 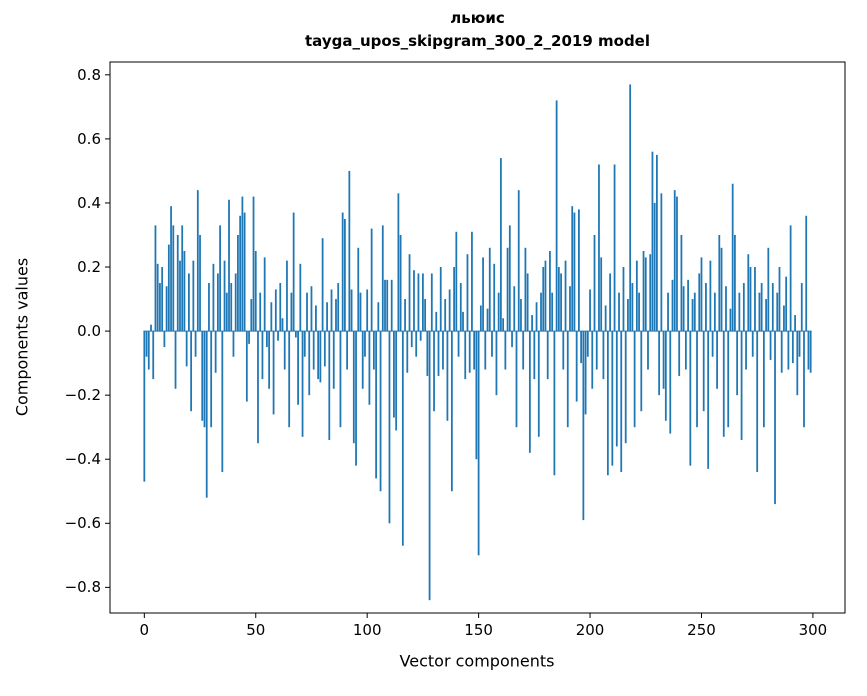 I want to click on x-tick-label: 0, so click(x=144, y=630).